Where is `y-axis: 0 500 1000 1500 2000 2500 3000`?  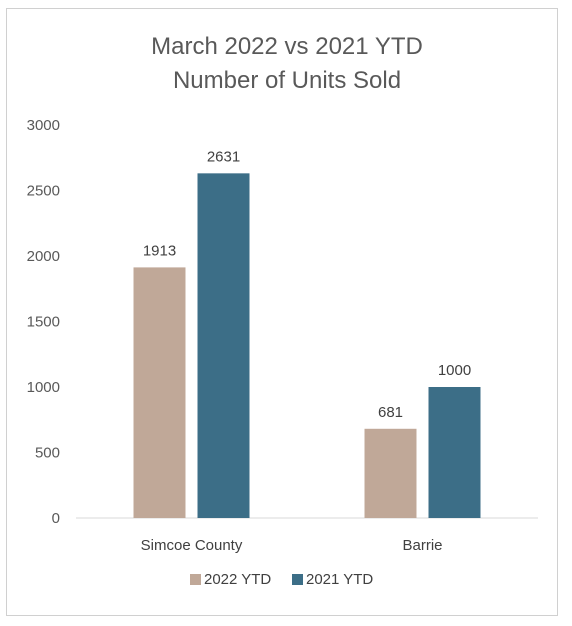 y-axis: 0 500 1000 1500 2000 2500 3000 is located at coordinates (43, 322).